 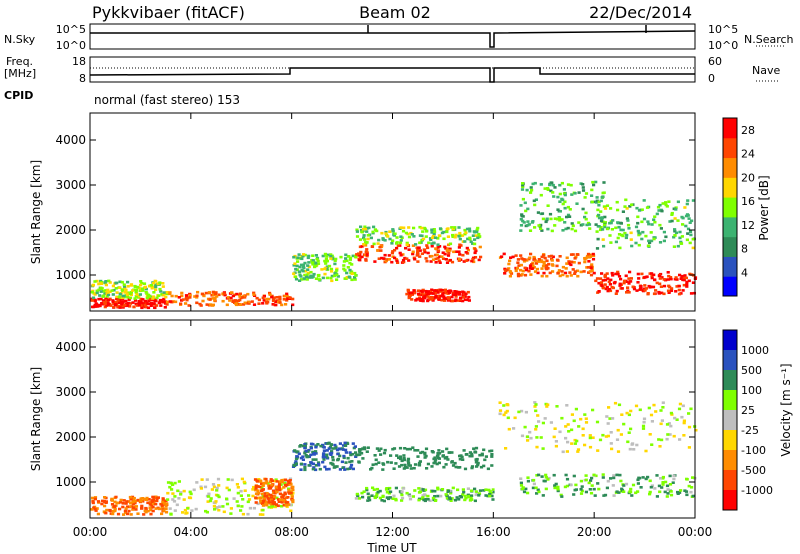 I want to click on beam-title: Beam 02, so click(x=395, y=12).